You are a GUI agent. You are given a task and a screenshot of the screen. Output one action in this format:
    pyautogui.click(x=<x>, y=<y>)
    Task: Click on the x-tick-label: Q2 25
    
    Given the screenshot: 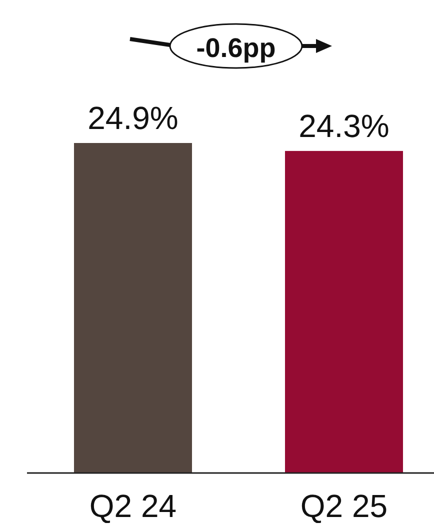 What is the action you would take?
    pyautogui.click(x=344, y=506)
    